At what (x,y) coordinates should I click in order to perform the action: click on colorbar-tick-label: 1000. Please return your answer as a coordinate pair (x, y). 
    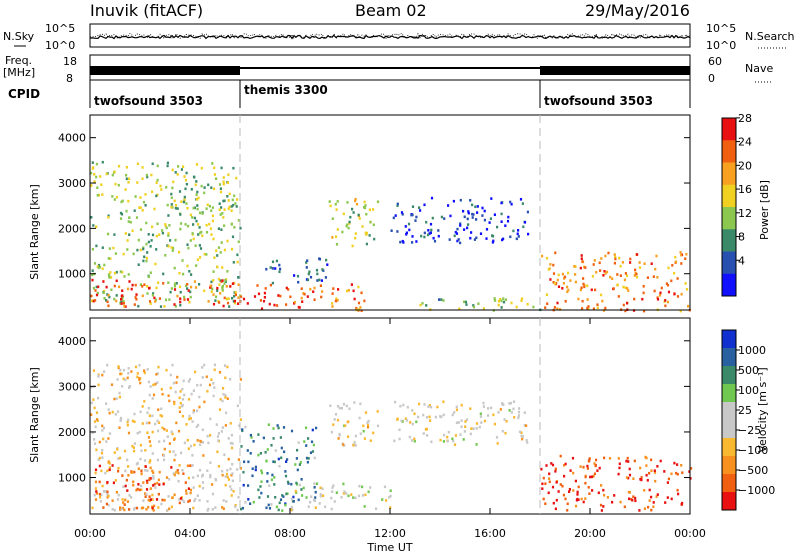
    Looking at the image, I should click on (752, 350).